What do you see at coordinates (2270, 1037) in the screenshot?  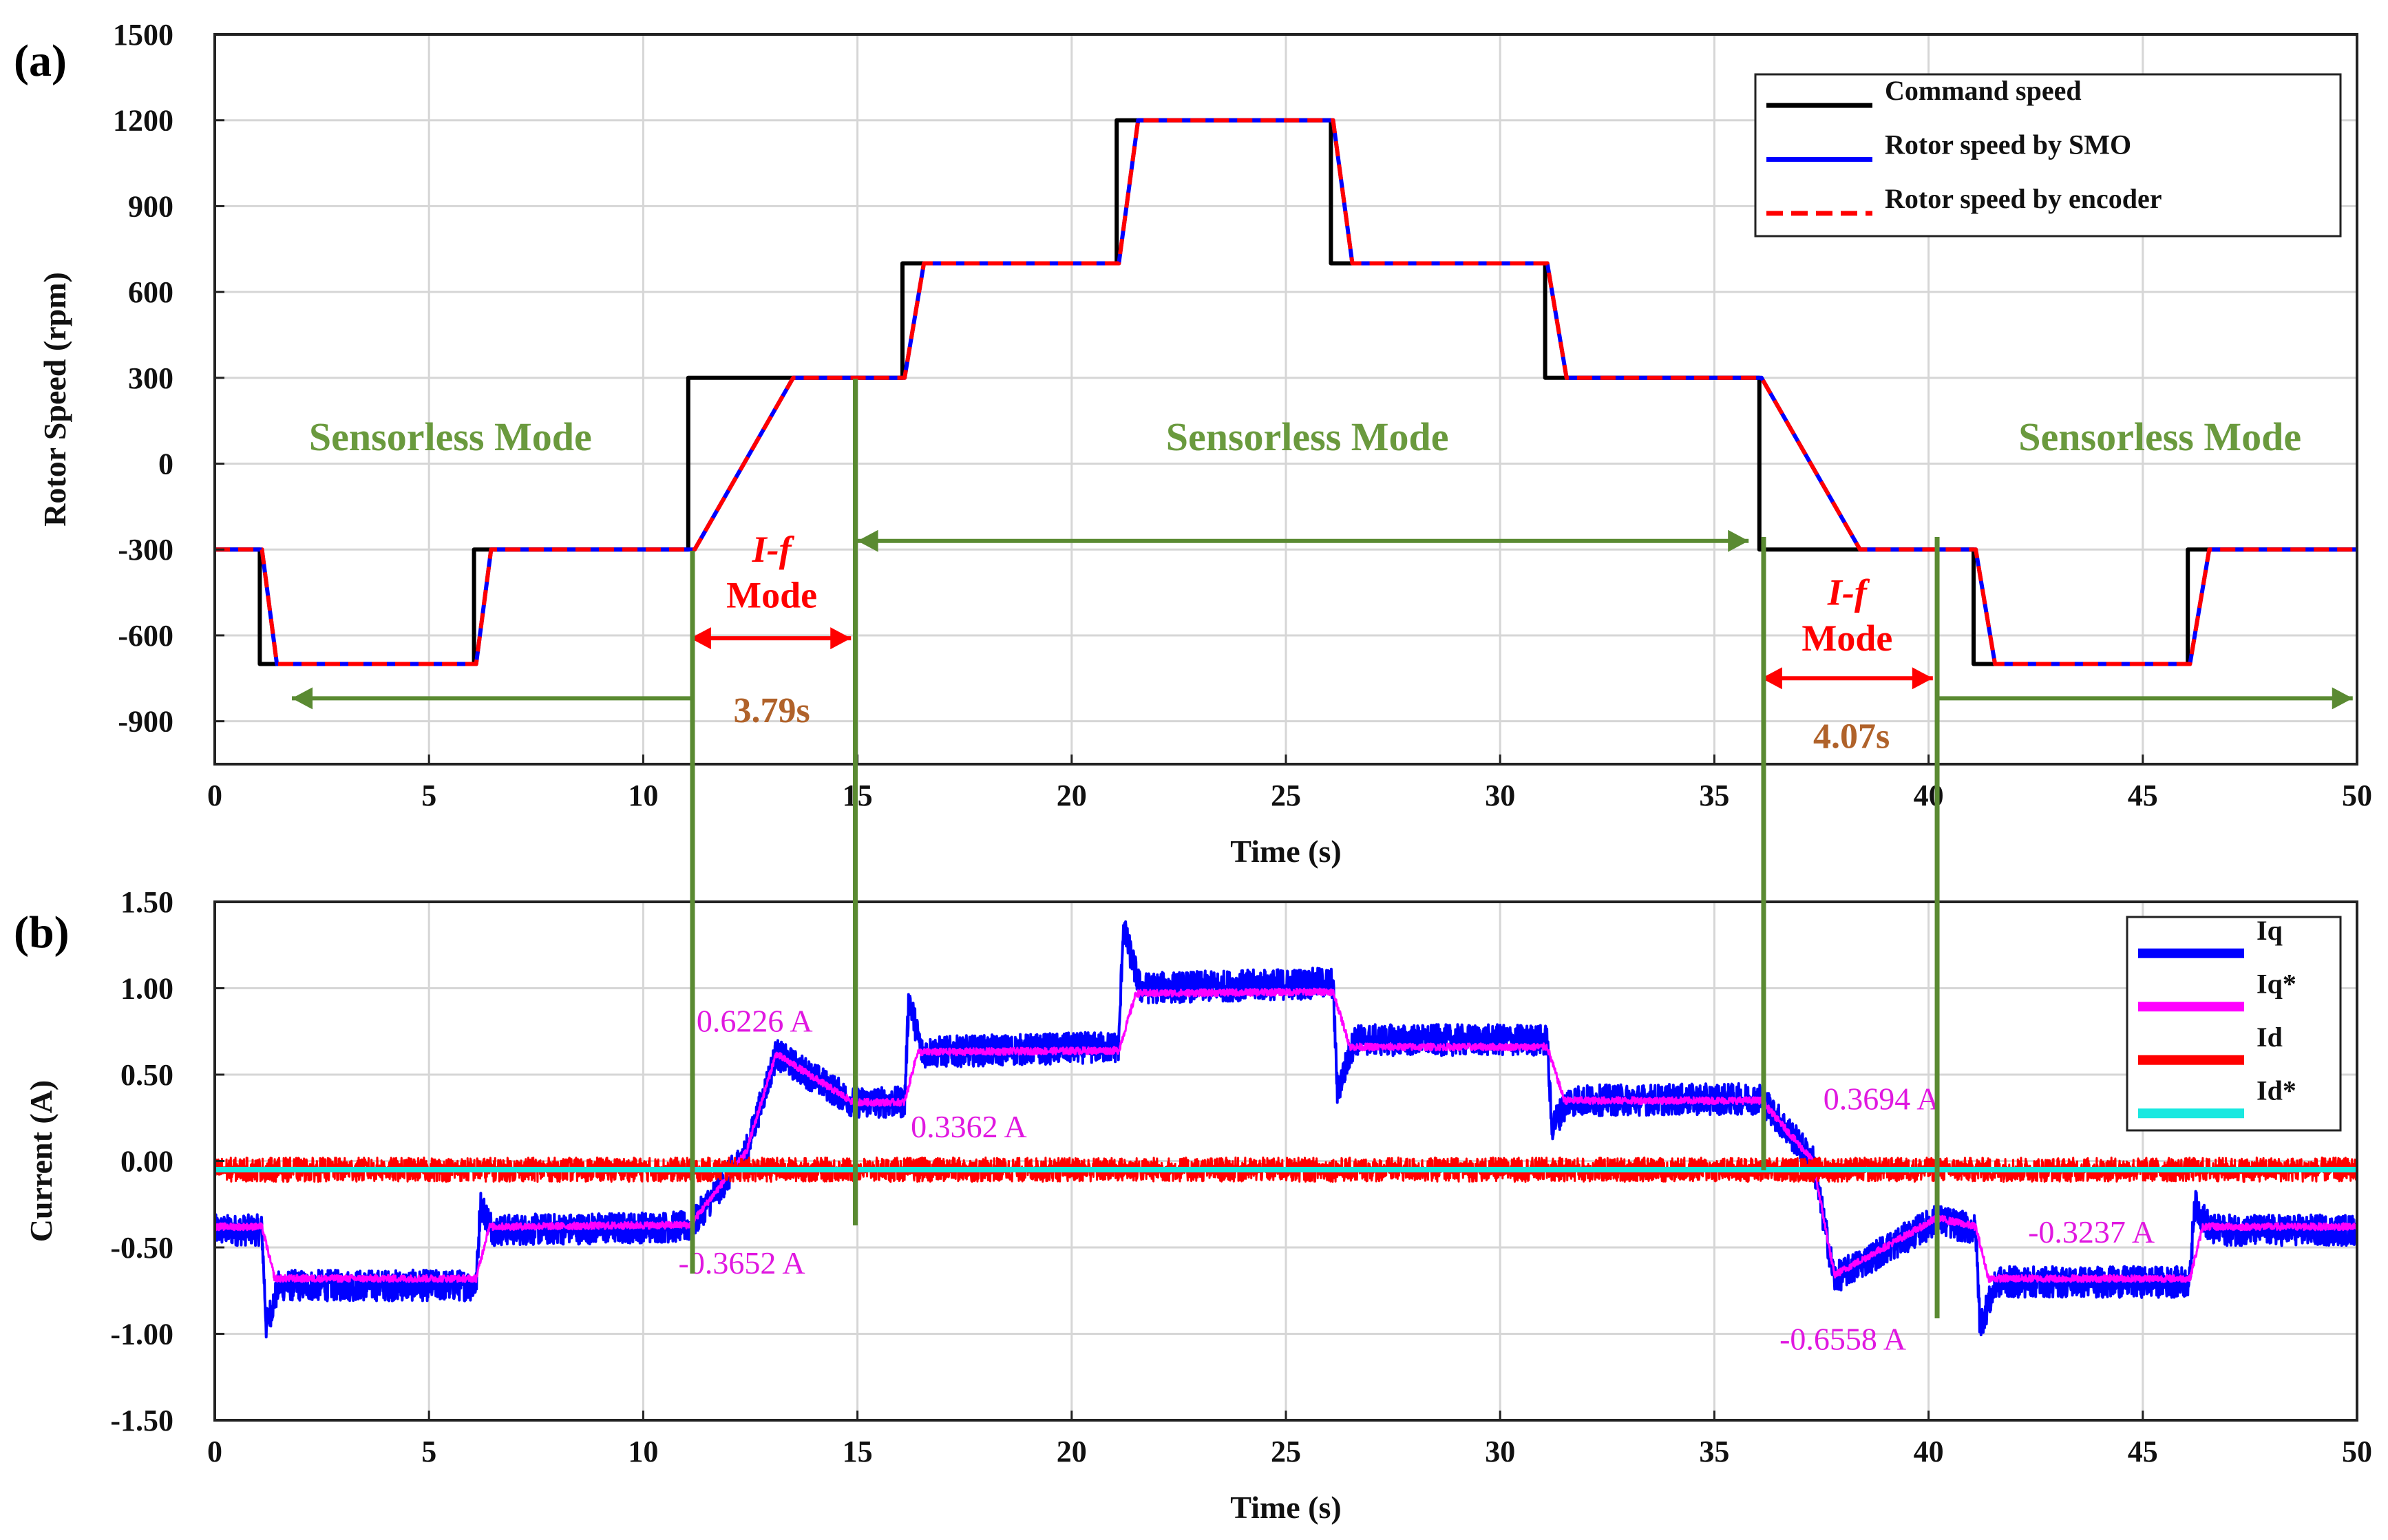 I see `legend-label: Id` at bounding box center [2270, 1037].